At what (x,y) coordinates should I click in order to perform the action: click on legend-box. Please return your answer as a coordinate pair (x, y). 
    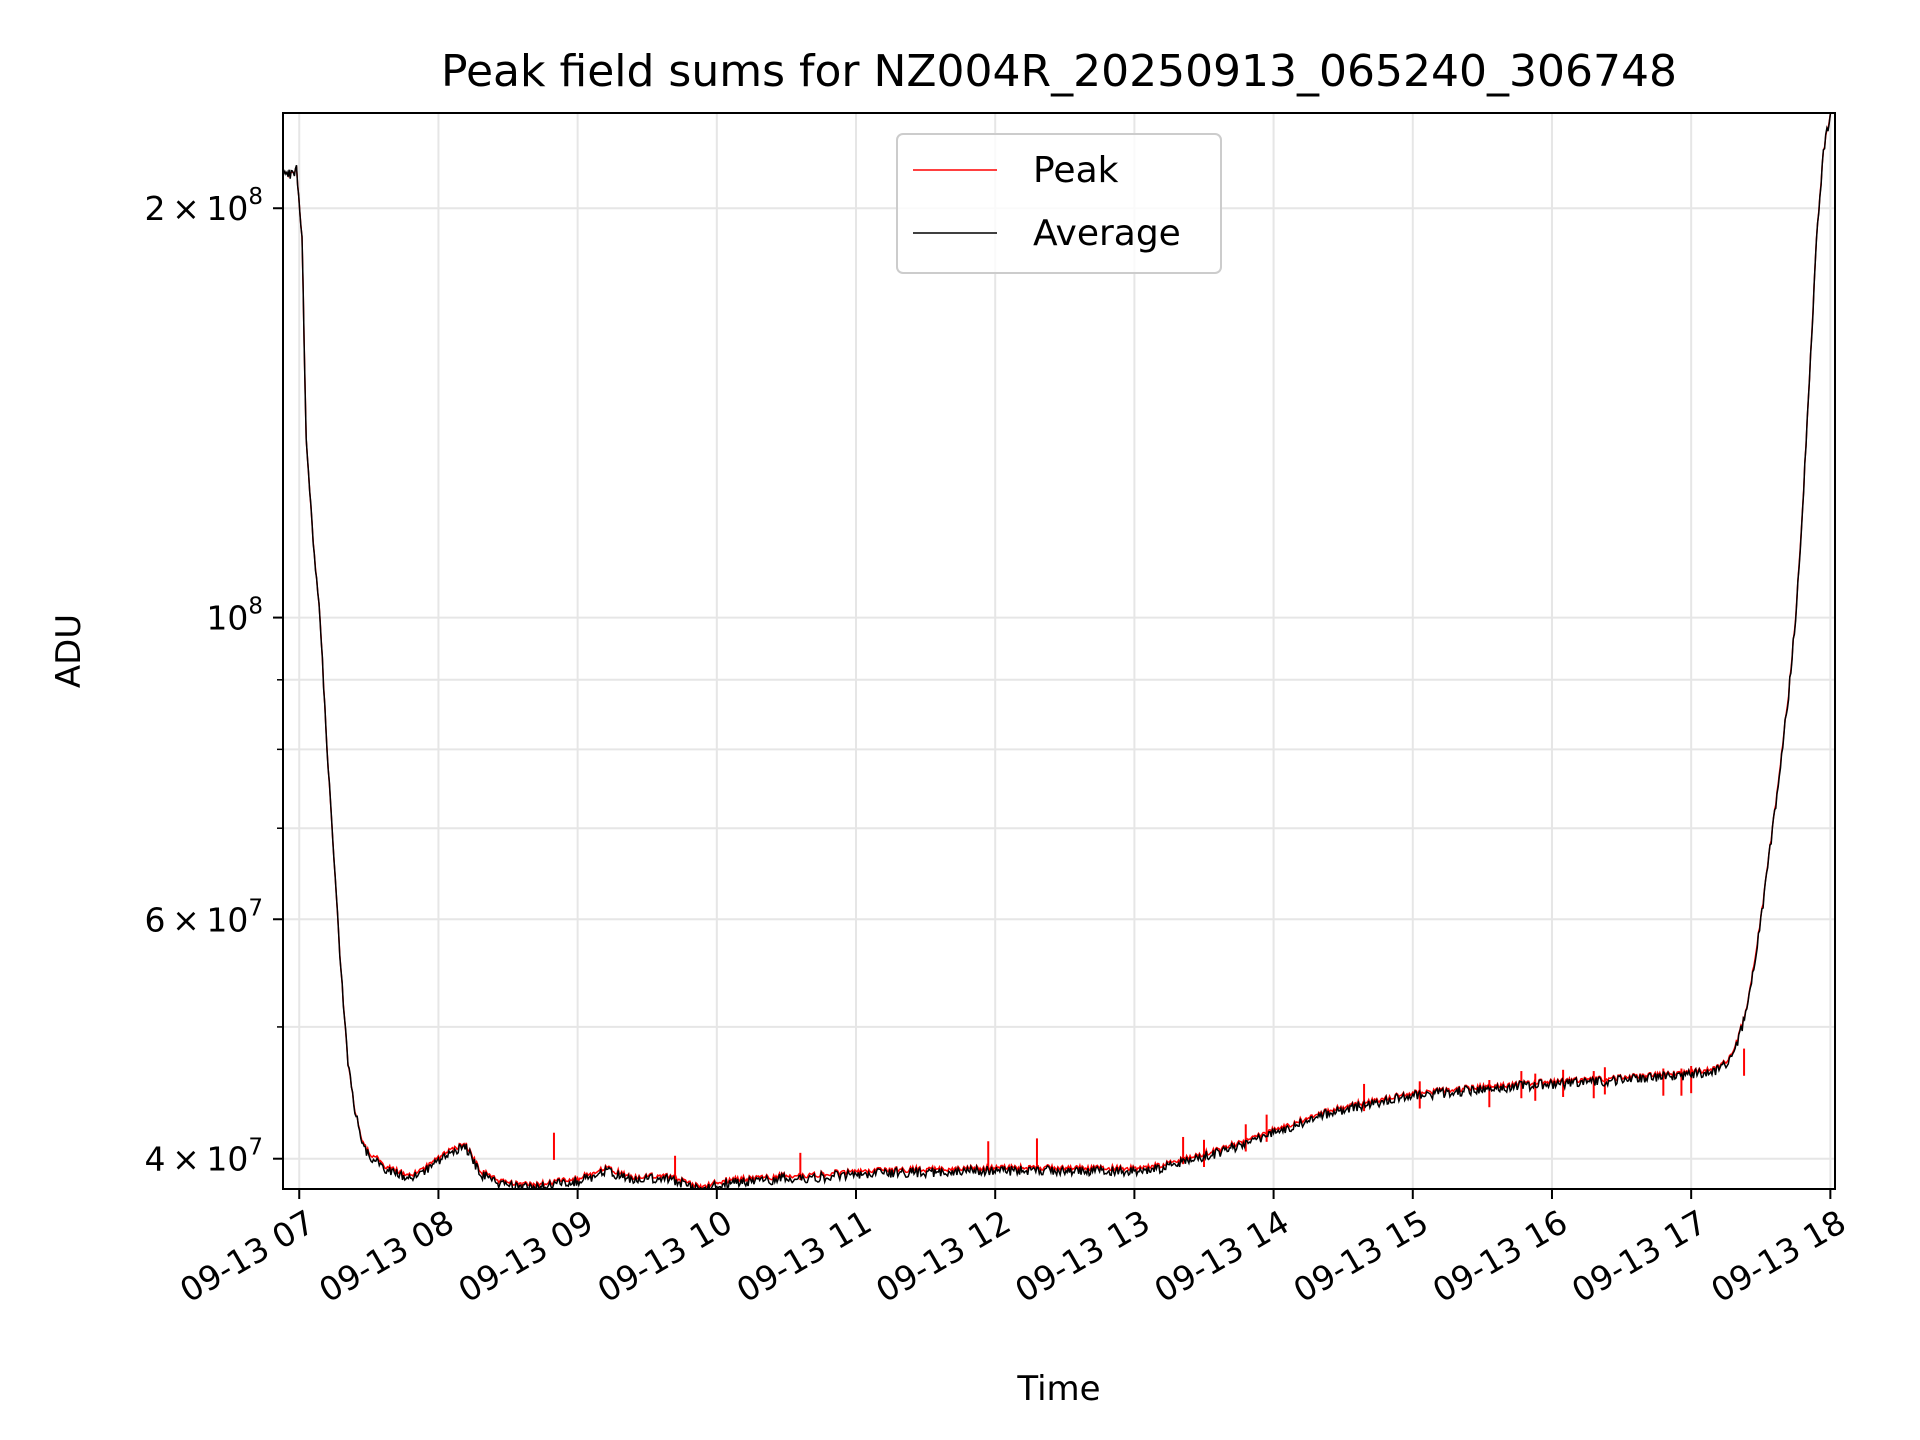
    Looking at the image, I should click on (1059, 203).